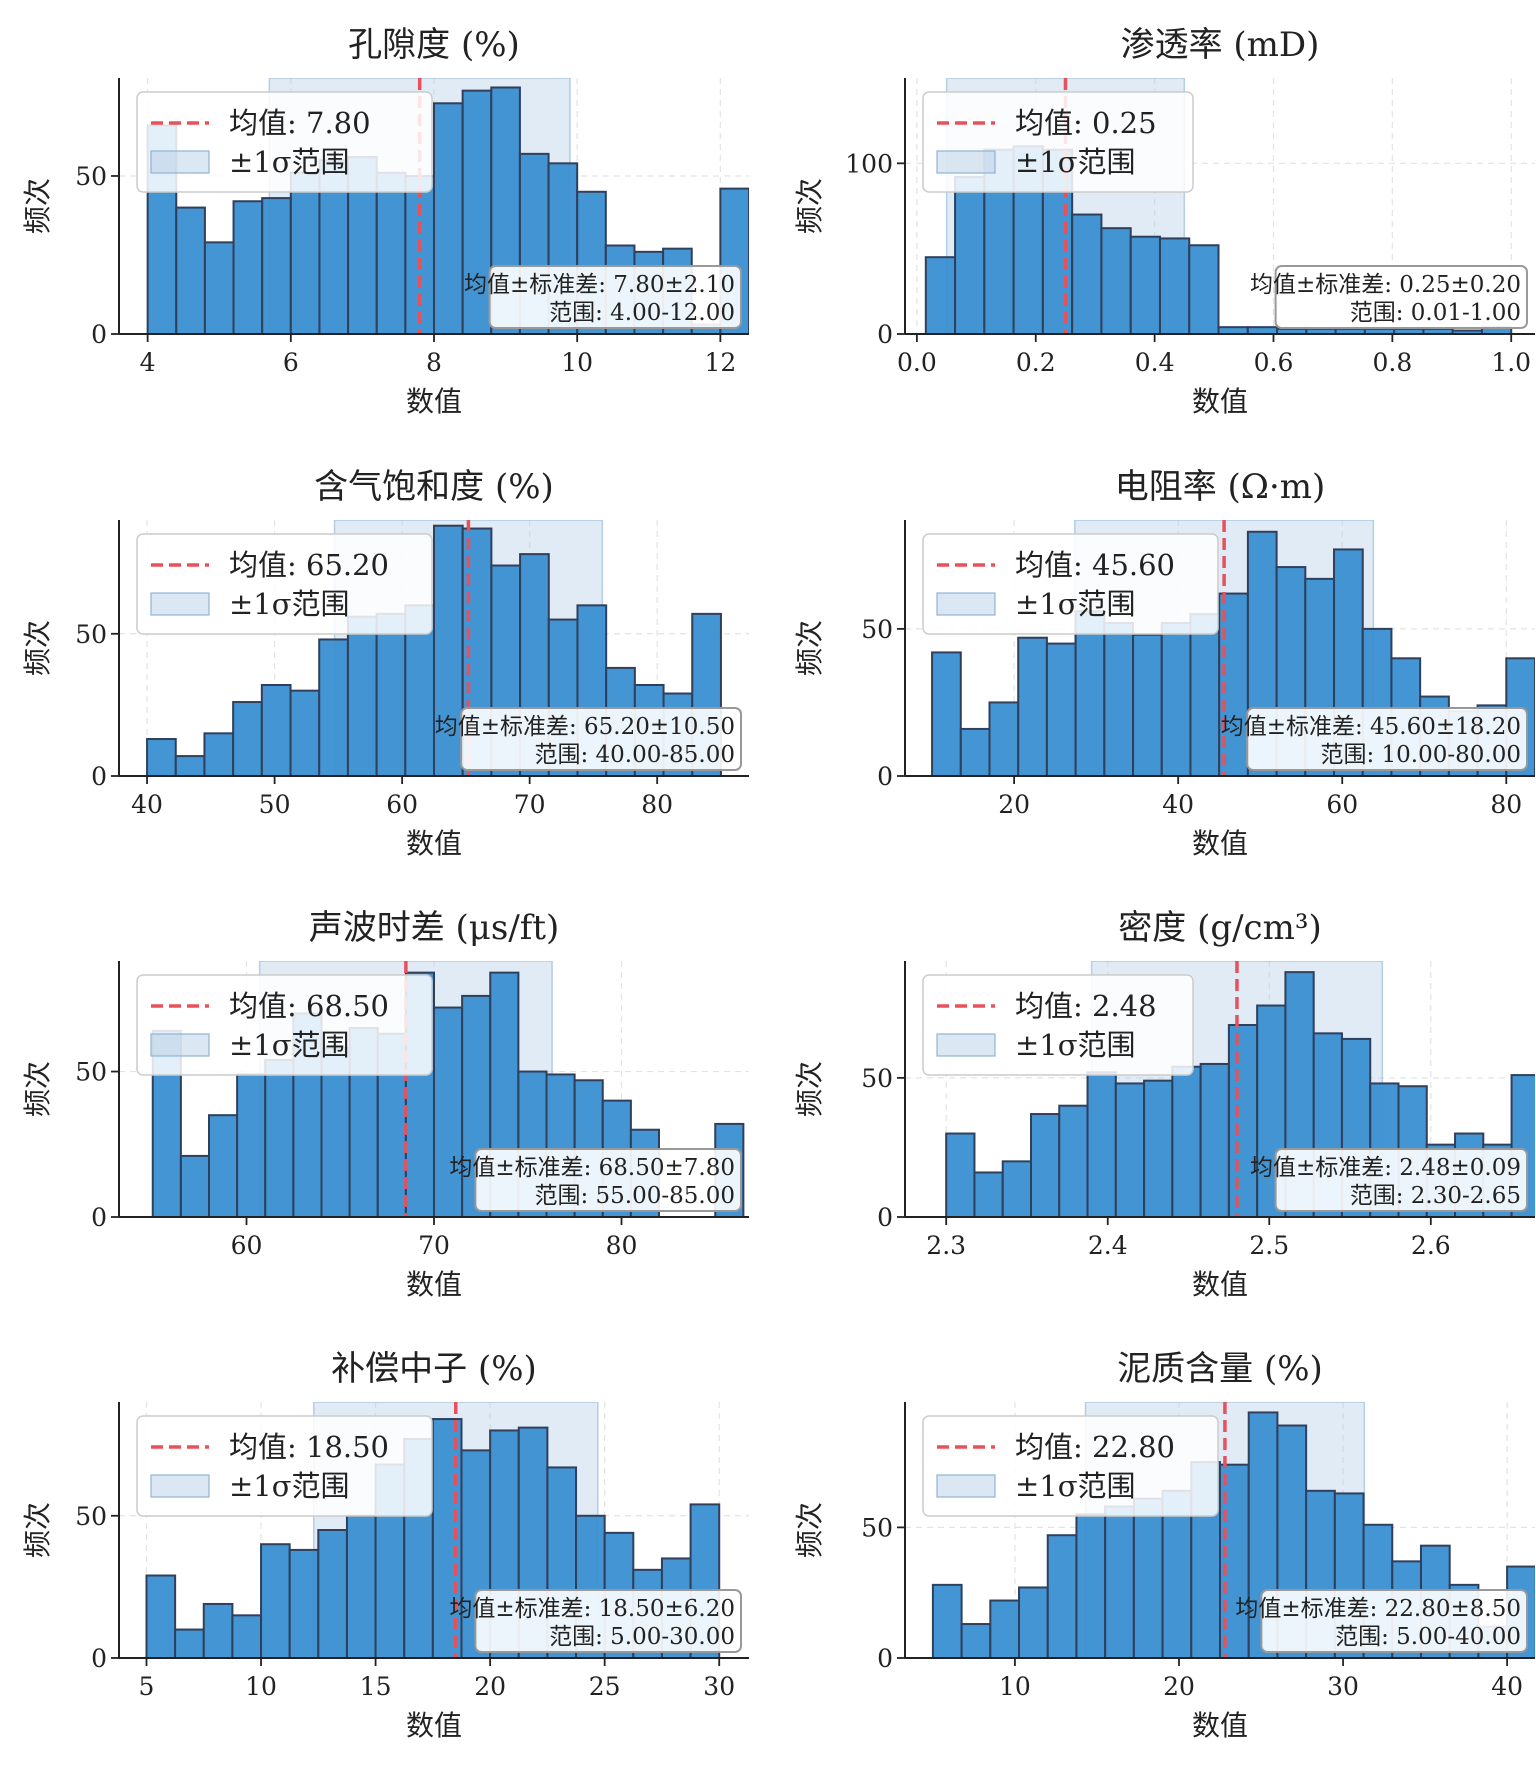  Describe the element at coordinates (434, 487) in the screenshot. I see `subplot-title: 含气饱和度 (%)` at that location.